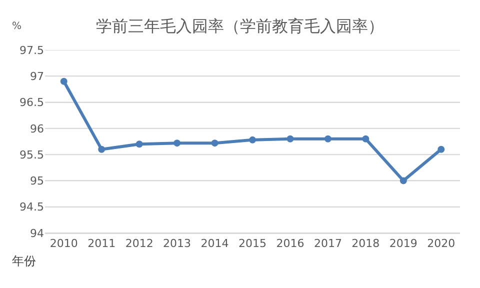  I want to click on chart-title: 学前三年毛入园率（学前教育毛入园率）, so click(240, 26).